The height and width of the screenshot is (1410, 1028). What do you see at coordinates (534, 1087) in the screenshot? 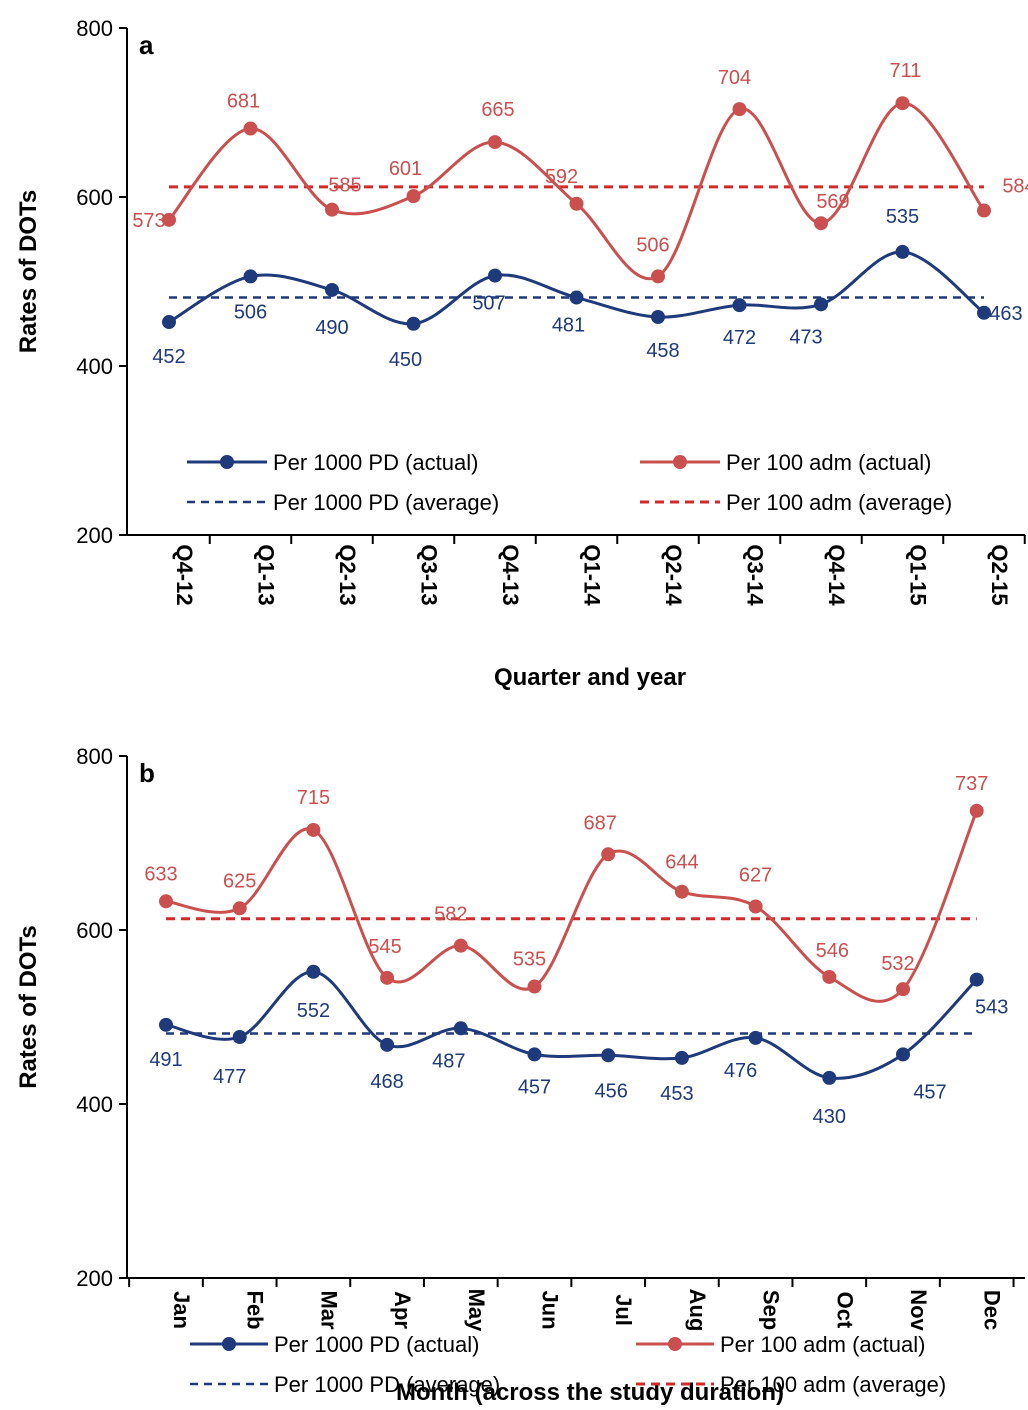
I see `data-label-pd: 457` at bounding box center [534, 1087].